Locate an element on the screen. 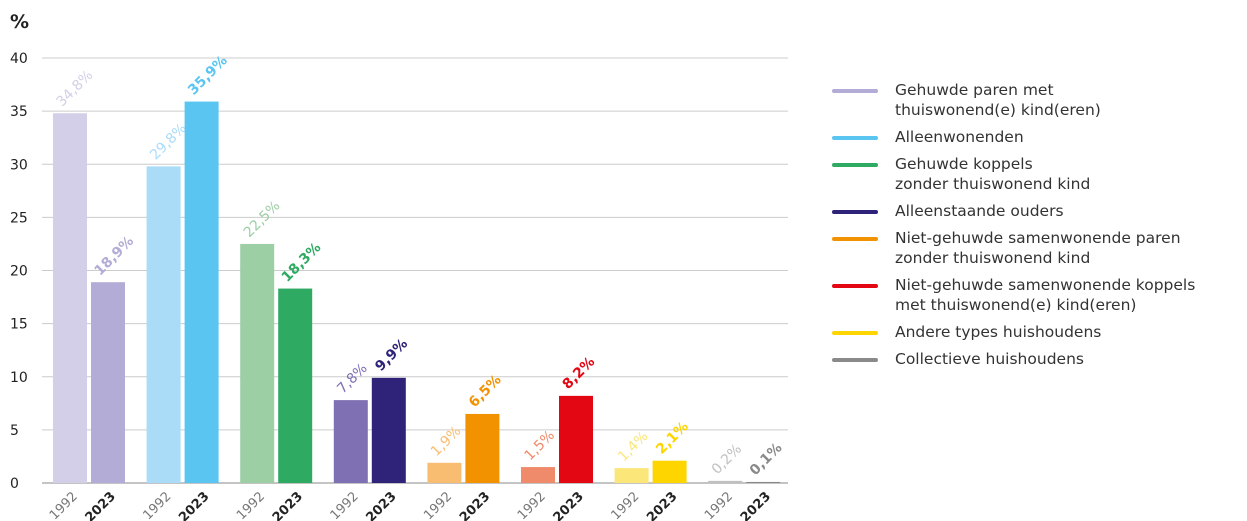 The width and height of the screenshot is (1247, 521). legend-item: Andere types huishoudens is located at coordinates (1039, 332).